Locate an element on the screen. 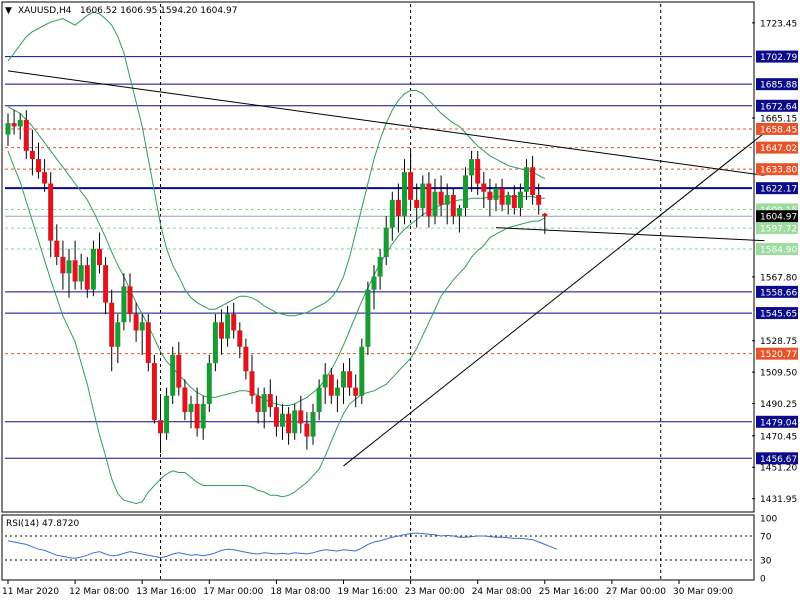 This screenshot has width=800, height=600. price-level-label: 1604.97 is located at coordinates (778, 218).